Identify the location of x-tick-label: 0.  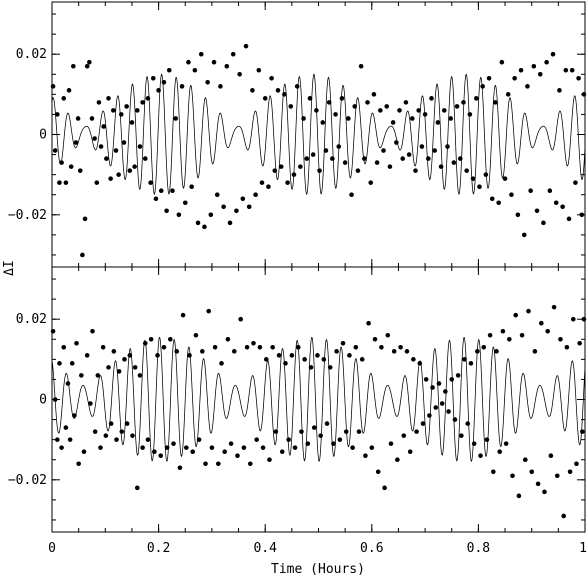
(52, 548).